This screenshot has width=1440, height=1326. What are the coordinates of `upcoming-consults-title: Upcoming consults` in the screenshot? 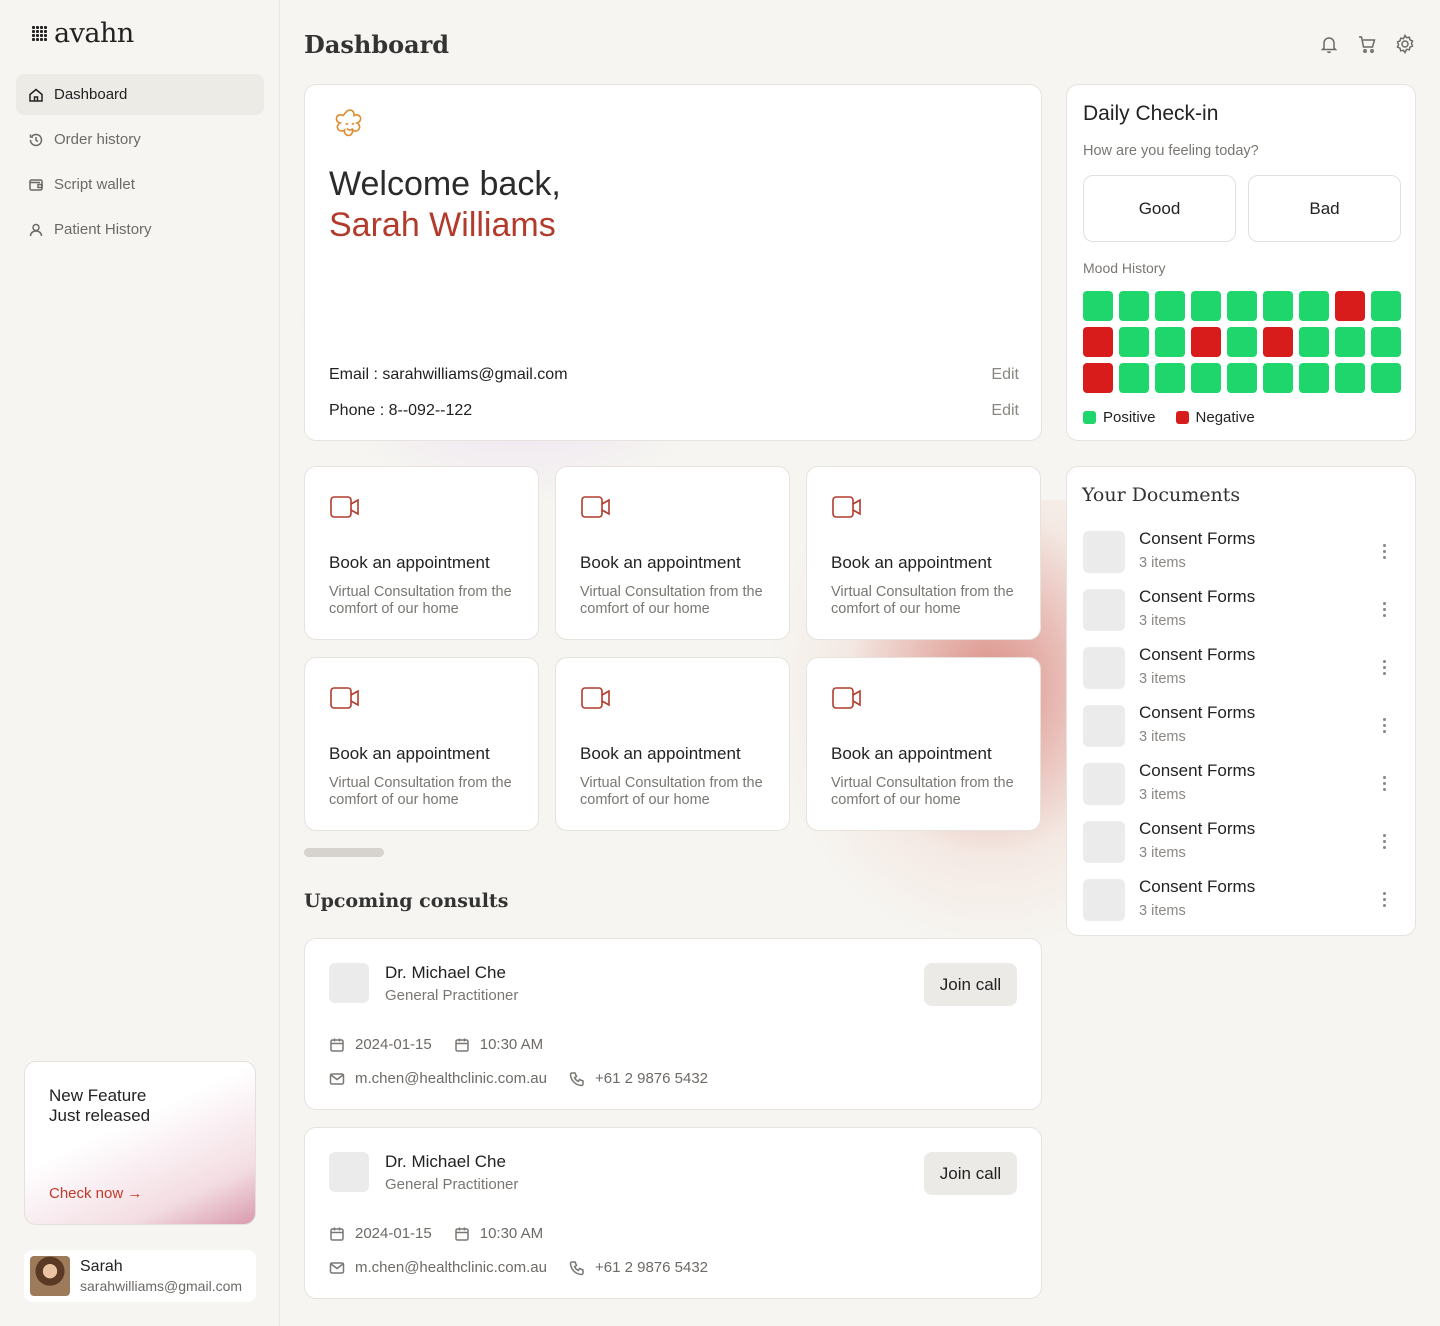 It's located at (406, 901).